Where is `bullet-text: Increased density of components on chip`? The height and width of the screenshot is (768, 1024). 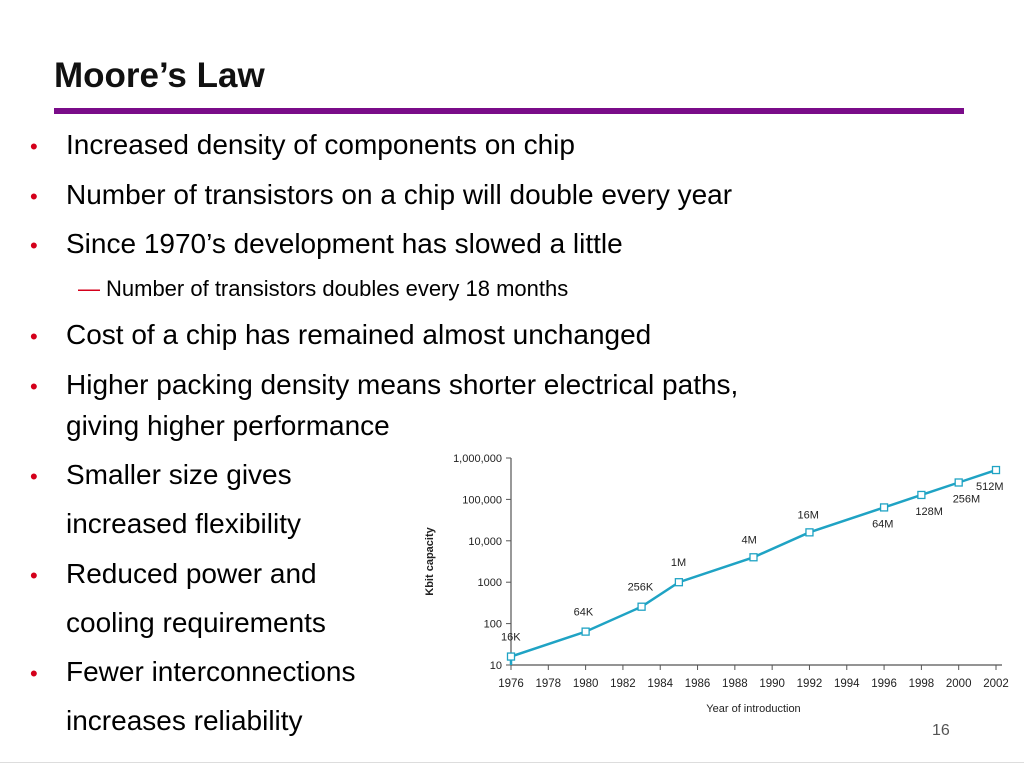 bullet-text: Increased density of components on chip is located at coordinates (320, 144).